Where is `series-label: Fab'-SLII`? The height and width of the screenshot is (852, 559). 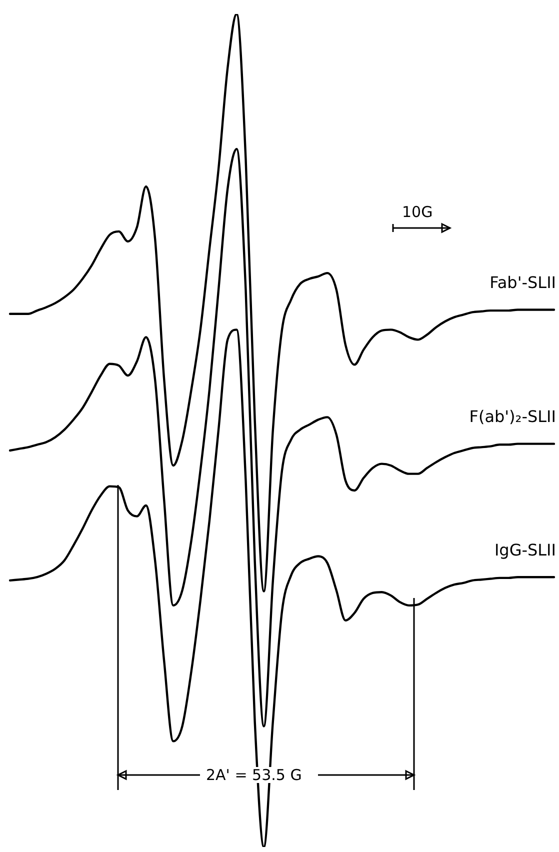
series-label: Fab'-SLII is located at coordinates (523, 282).